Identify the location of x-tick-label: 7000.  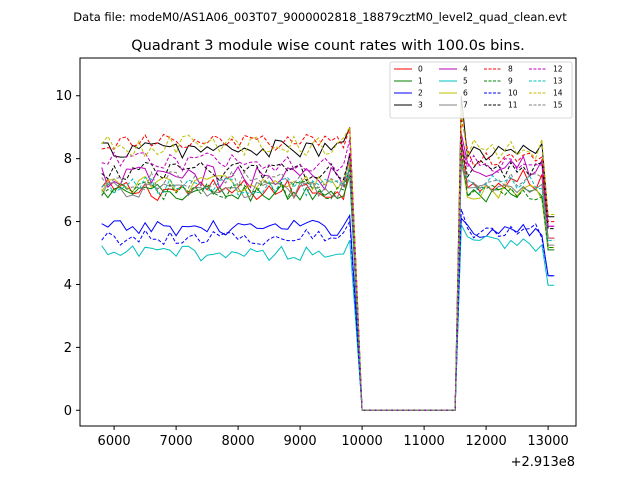
(176, 441).